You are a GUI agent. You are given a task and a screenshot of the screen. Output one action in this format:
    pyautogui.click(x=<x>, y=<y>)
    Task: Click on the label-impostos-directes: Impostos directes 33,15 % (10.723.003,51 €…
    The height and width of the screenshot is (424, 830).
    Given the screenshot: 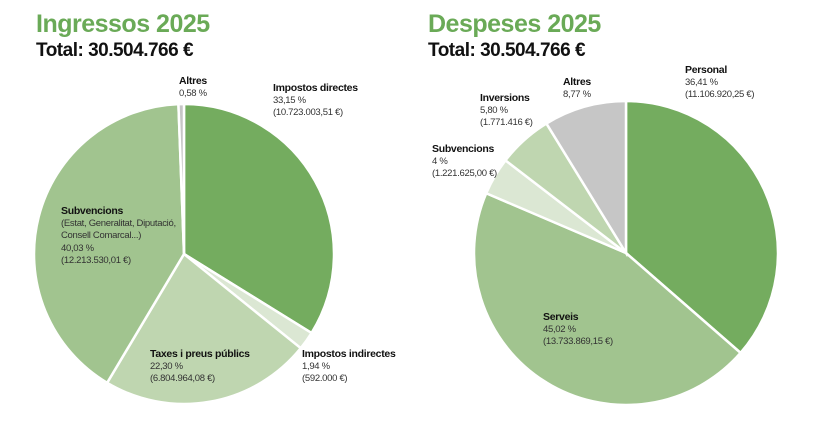 What is the action you would take?
    pyautogui.click(x=315, y=100)
    